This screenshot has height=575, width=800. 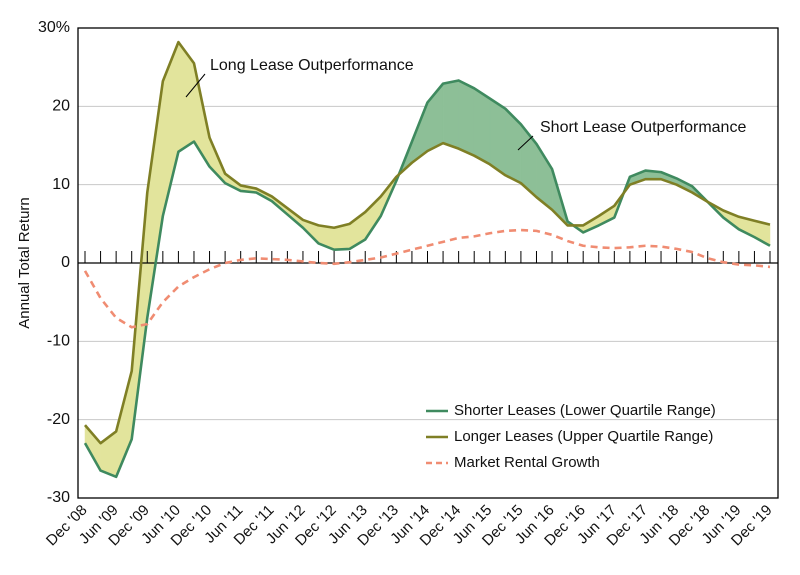 I want to click on y-tick-label: -30, so click(x=58, y=497).